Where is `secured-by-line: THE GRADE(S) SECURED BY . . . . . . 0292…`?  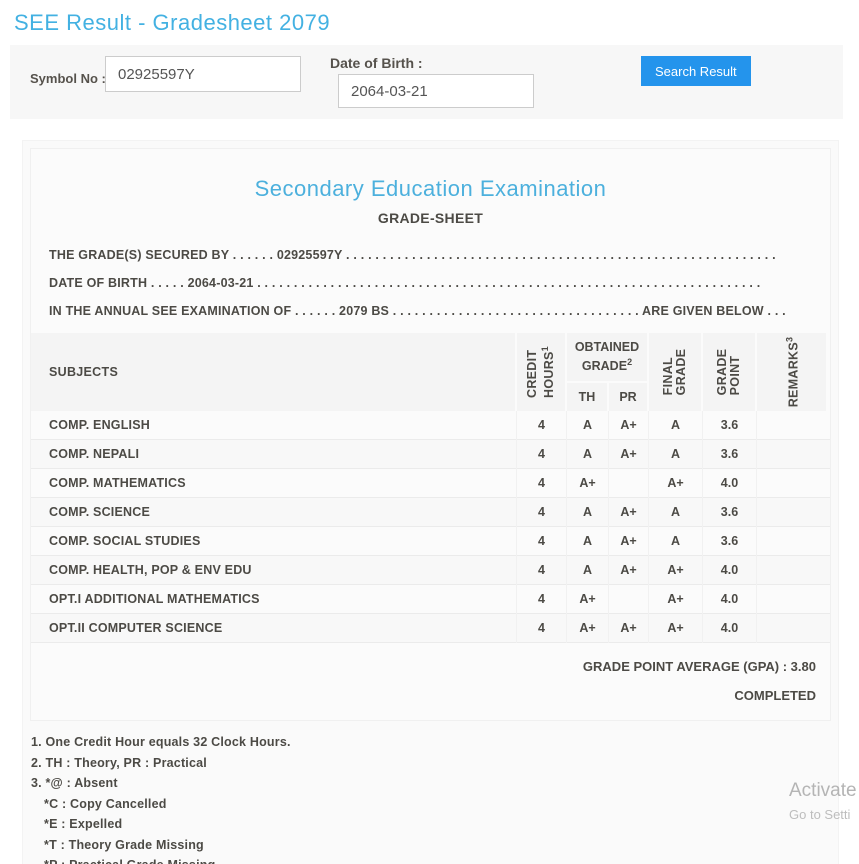 secured-by-line: THE GRADE(S) SECURED BY . . . . . . 0292… is located at coordinates (412, 255).